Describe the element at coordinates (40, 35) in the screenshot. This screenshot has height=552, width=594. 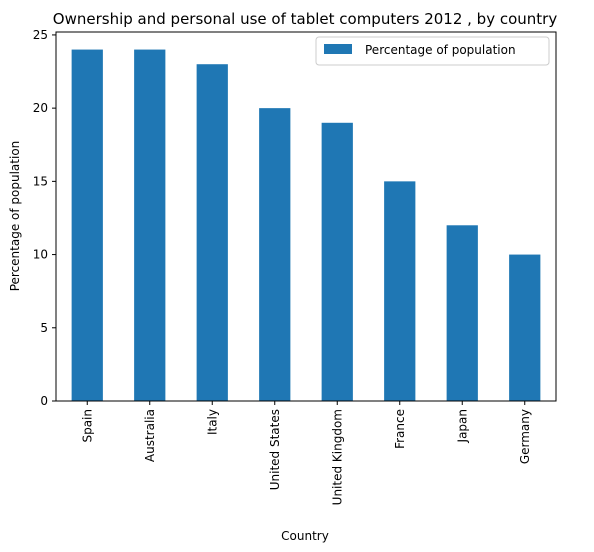
I see `y-tick-label: 25` at that location.